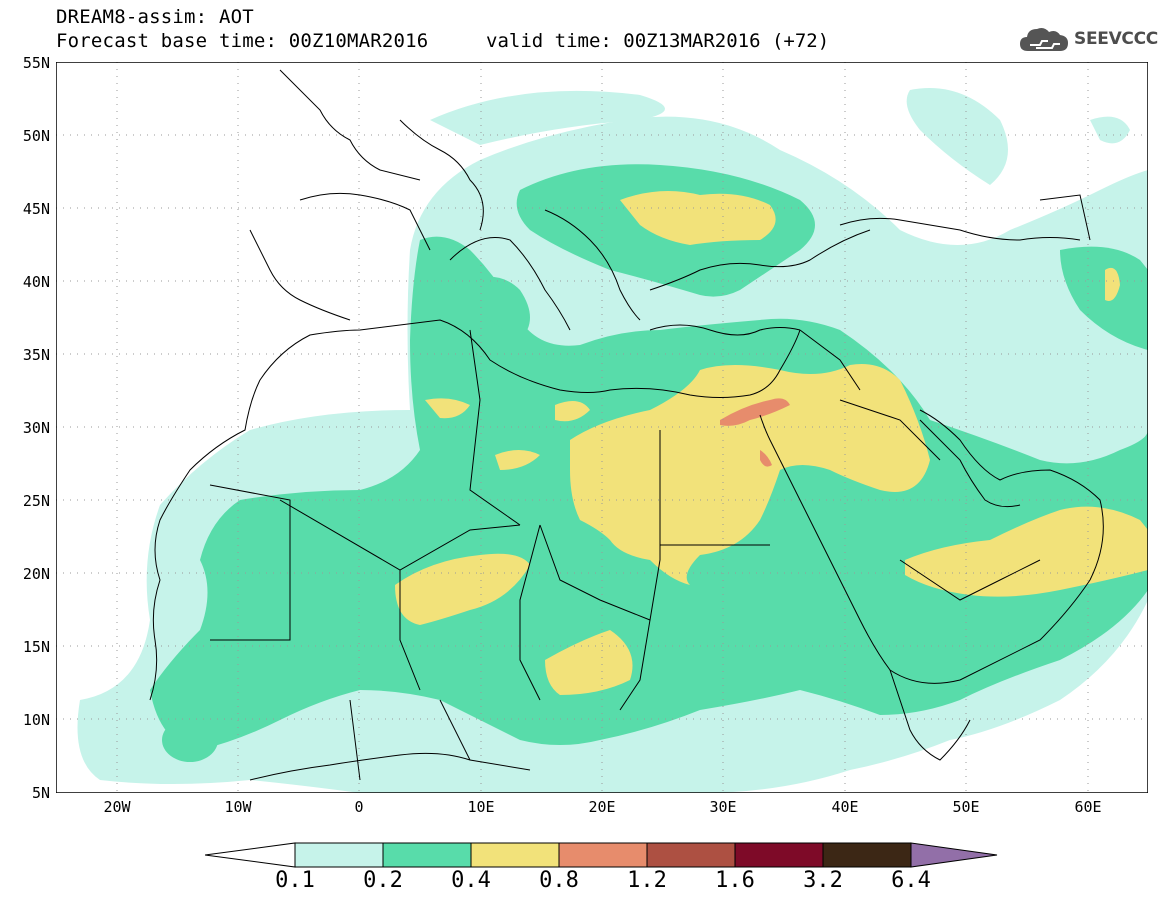  Describe the element at coordinates (359, 807) in the screenshot. I see `lon-label-0: 0` at that location.